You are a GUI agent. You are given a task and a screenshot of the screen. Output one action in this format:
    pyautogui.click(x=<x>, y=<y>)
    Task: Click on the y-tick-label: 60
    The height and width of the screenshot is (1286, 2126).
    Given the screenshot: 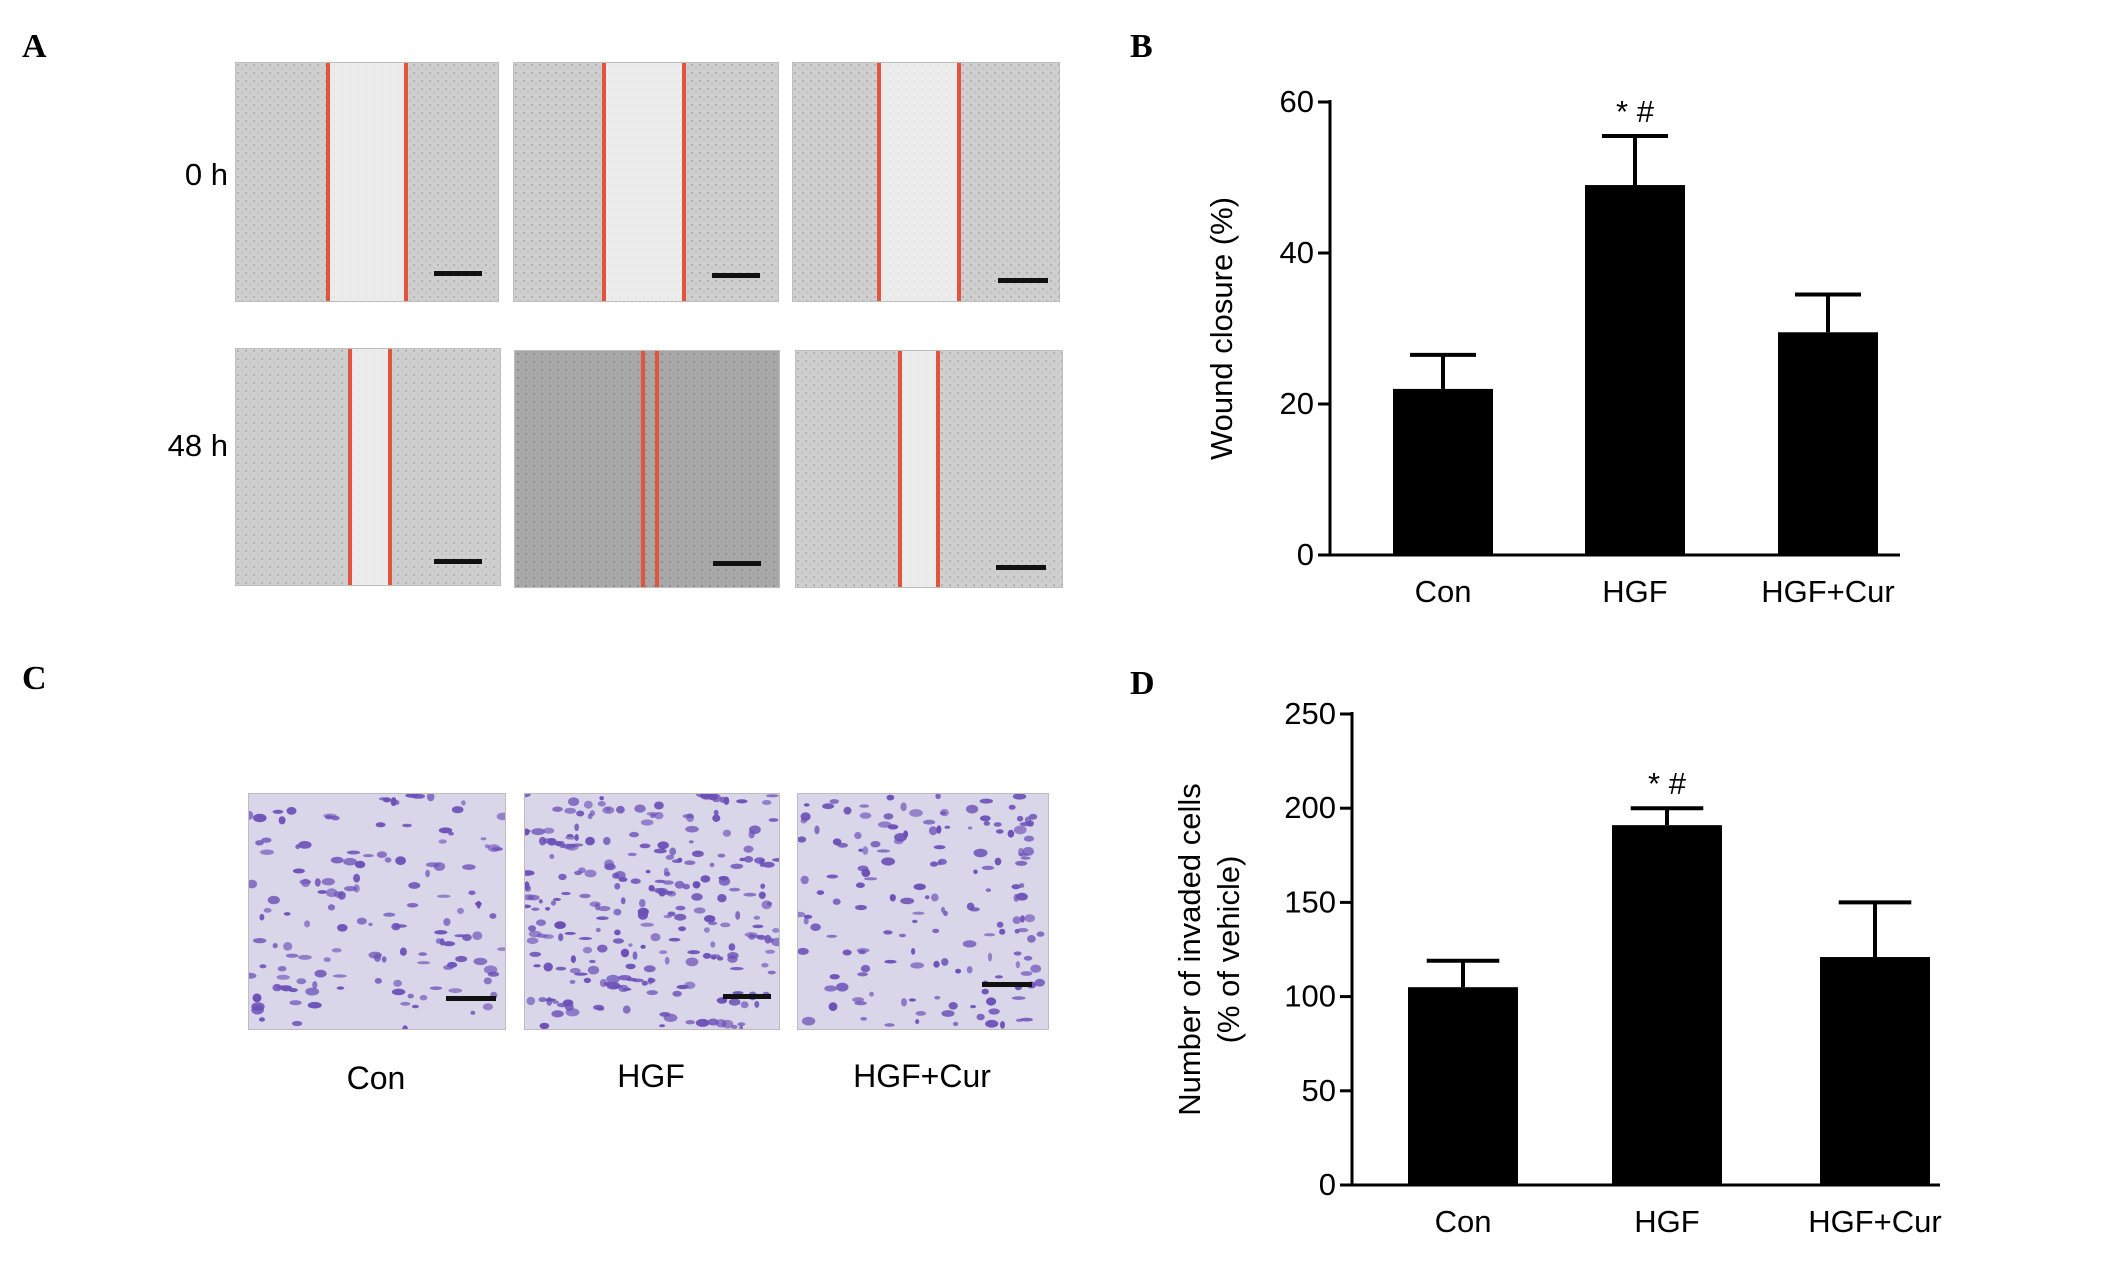 What is the action you would take?
    pyautogui.click(x=1297, y=101)
    